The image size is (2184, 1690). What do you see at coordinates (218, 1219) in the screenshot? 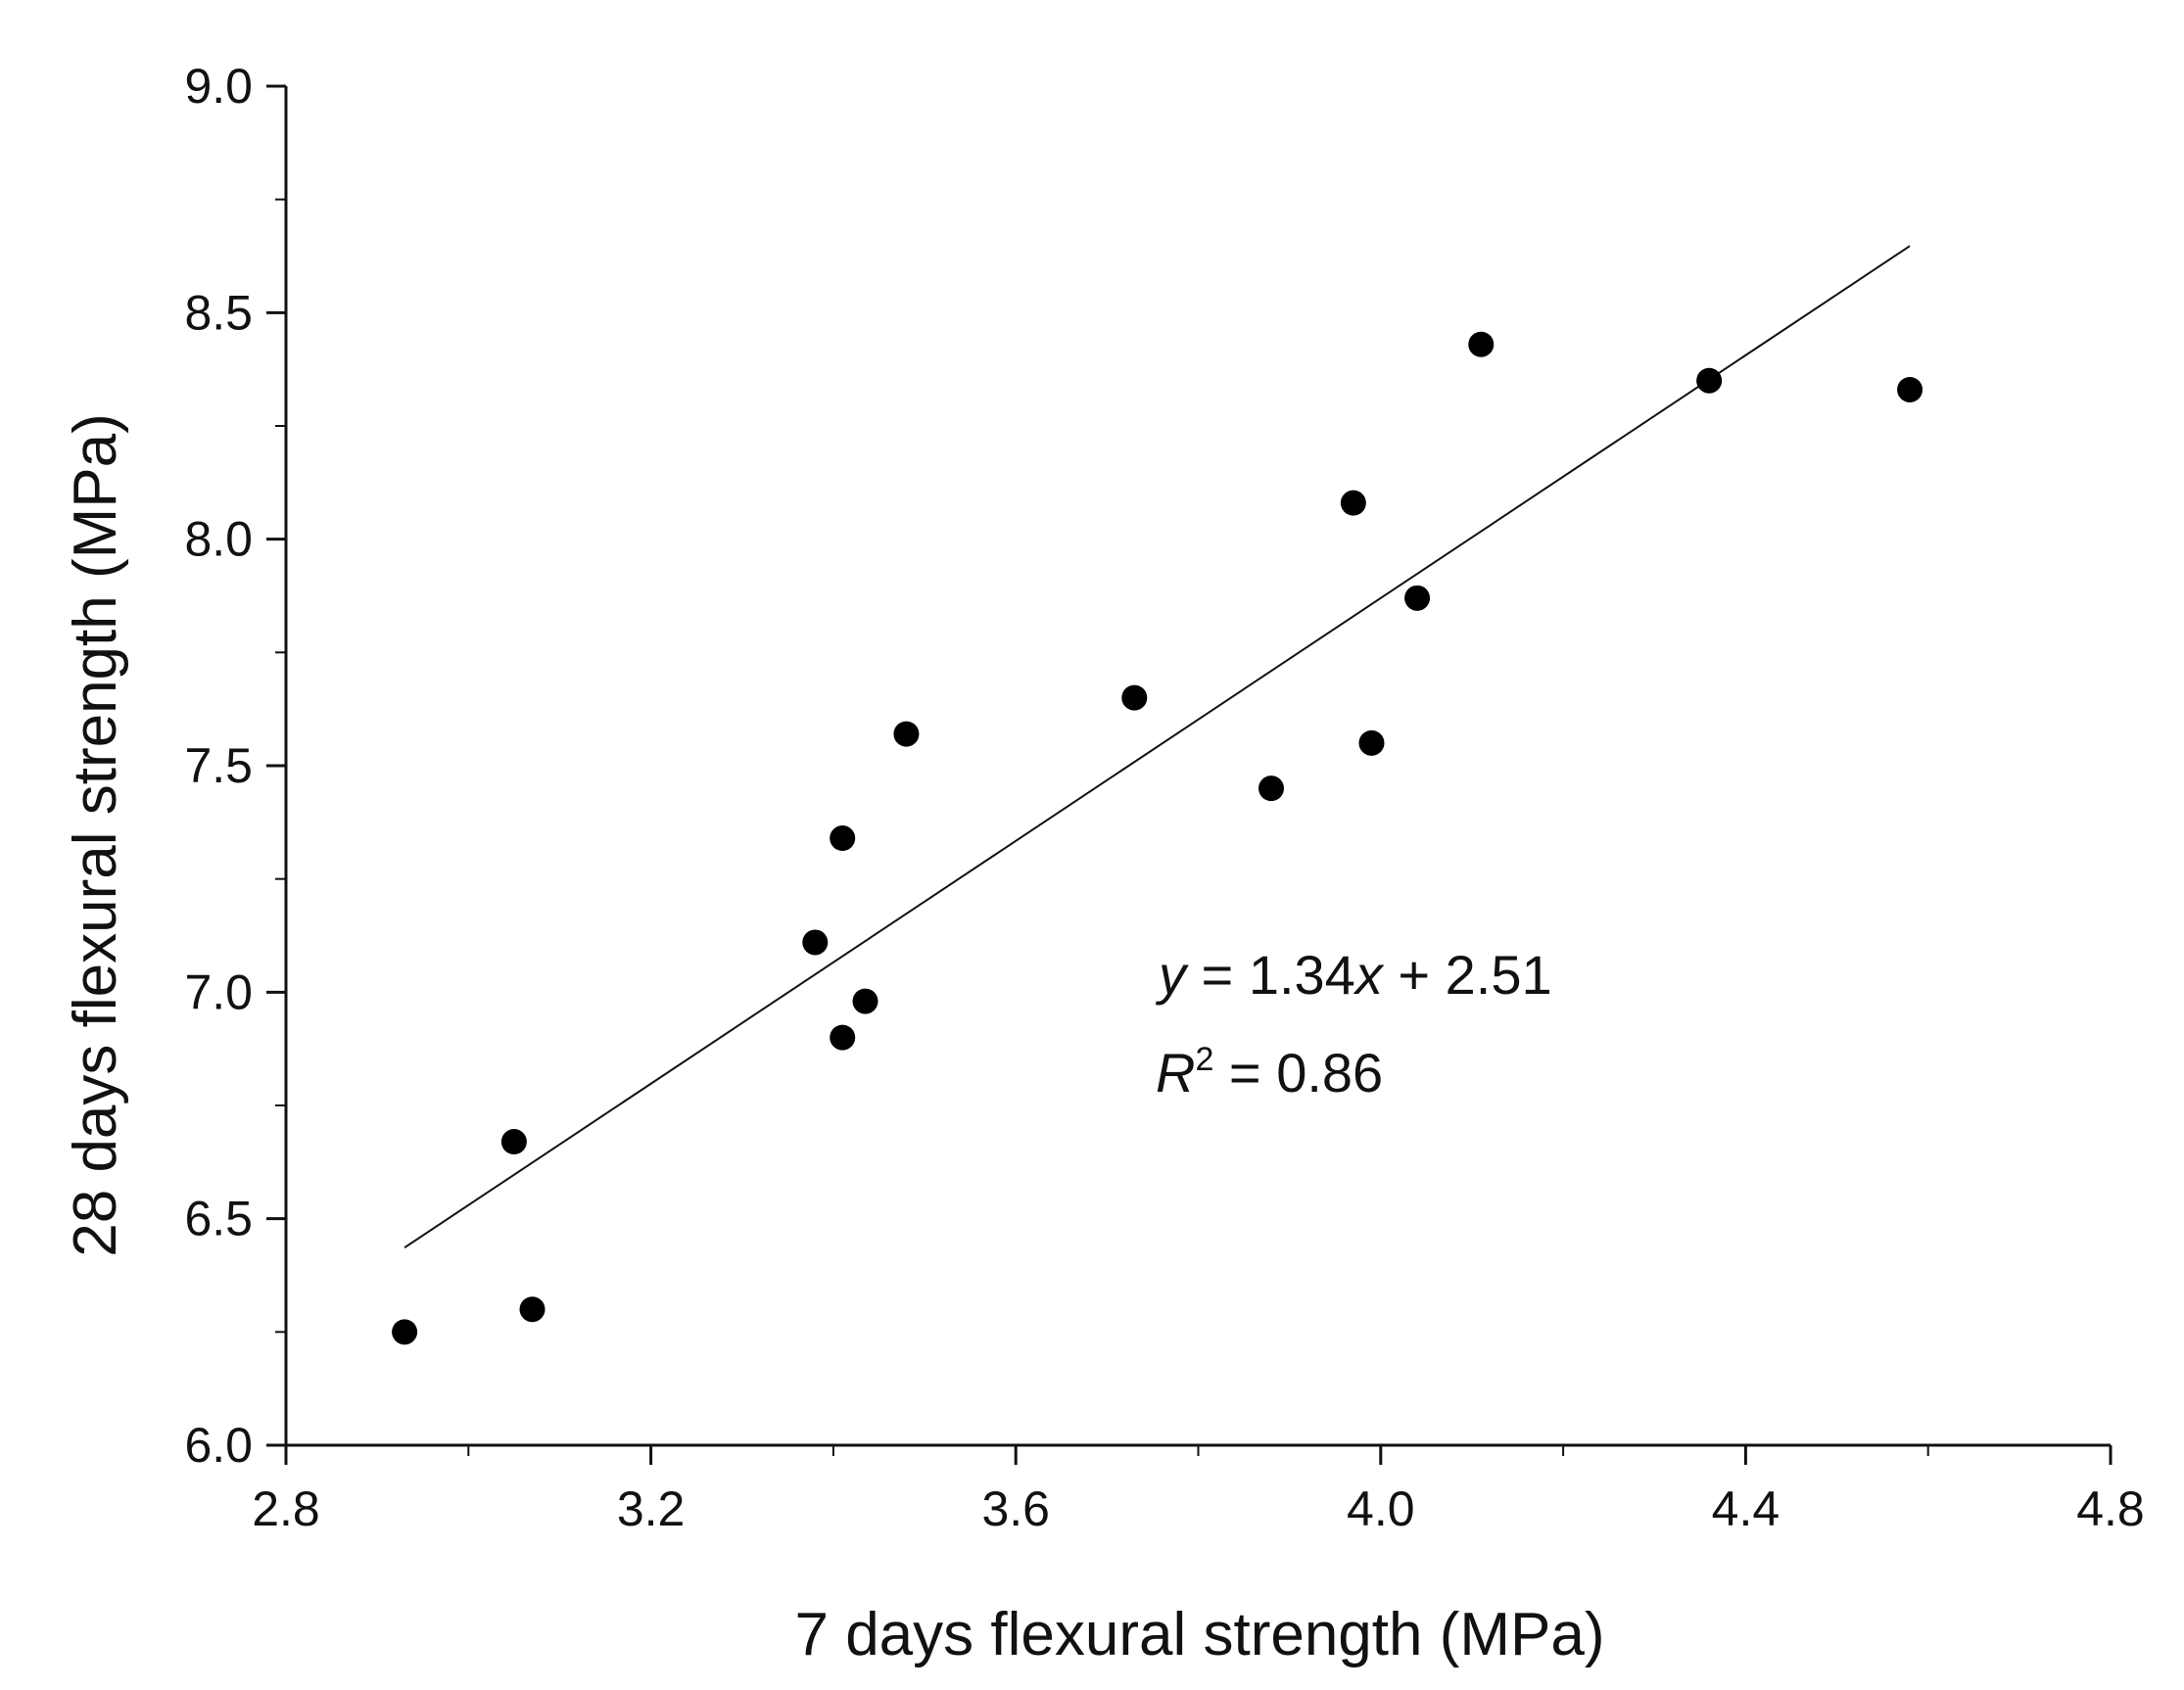
I see `y-tick-label: 6.5` at bounding box center [218, 1219].